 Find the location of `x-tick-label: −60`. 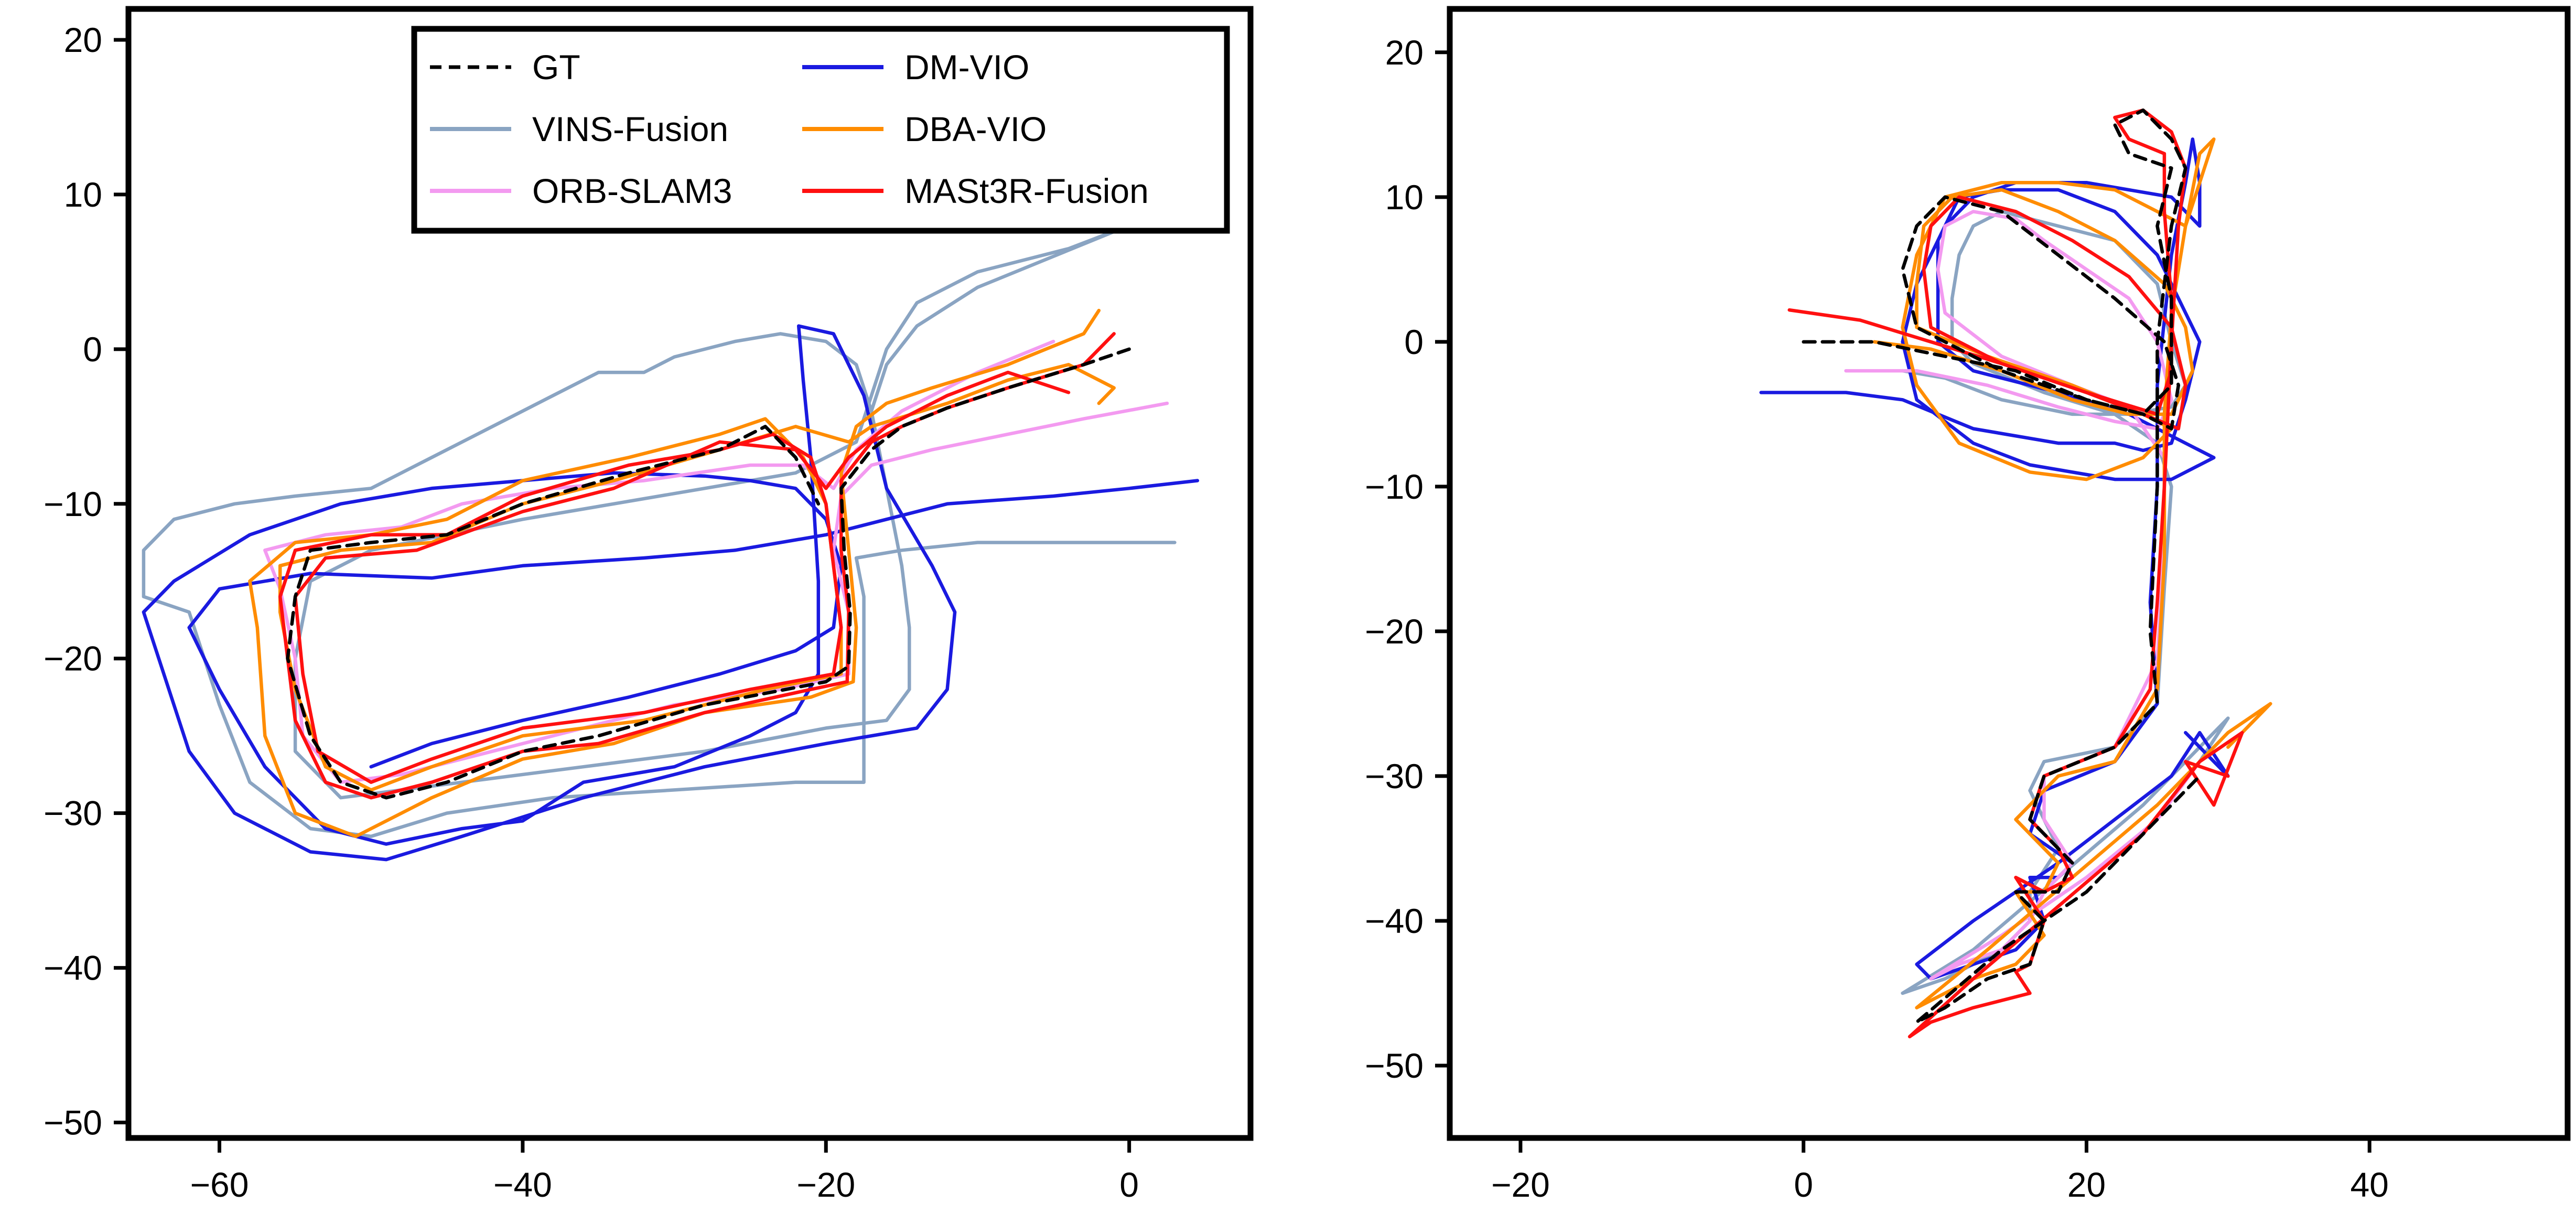

x-tick-label: −60 is located at coordinates (219, 1184).